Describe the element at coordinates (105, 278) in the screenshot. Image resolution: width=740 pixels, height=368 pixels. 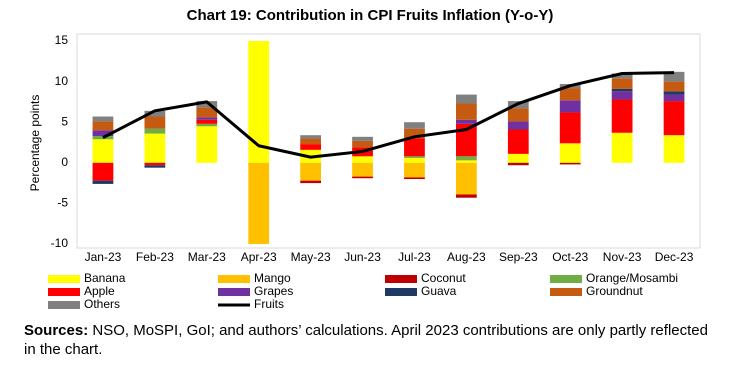
I see `legend-label: Banana` at that location.